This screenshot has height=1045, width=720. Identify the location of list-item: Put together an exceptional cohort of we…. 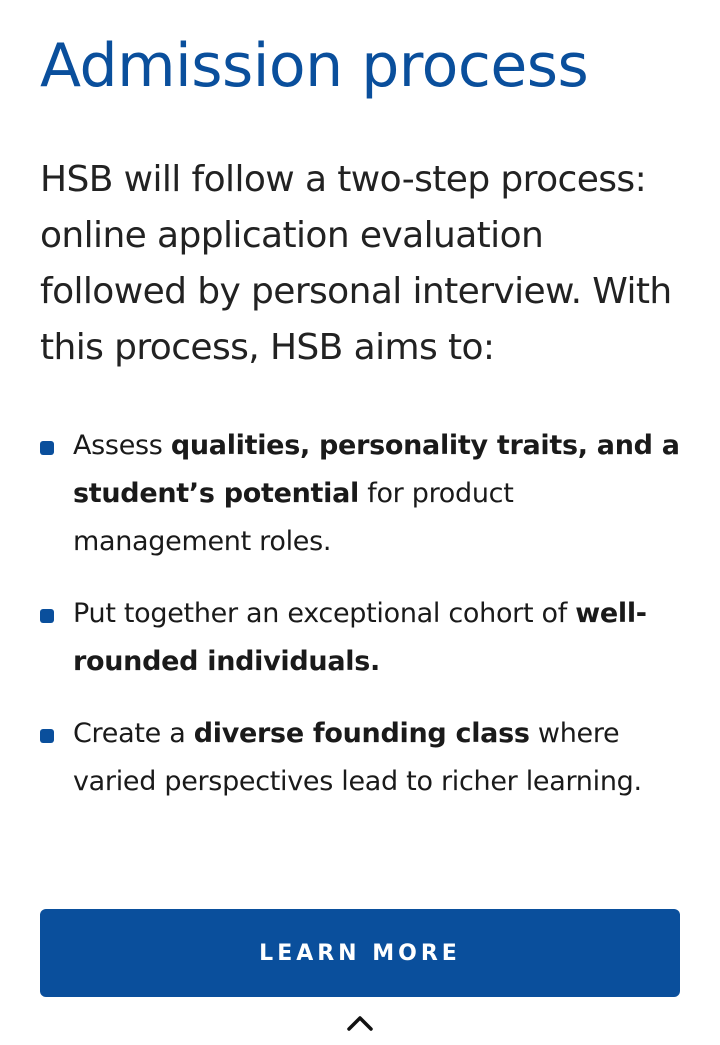
(360, 638).